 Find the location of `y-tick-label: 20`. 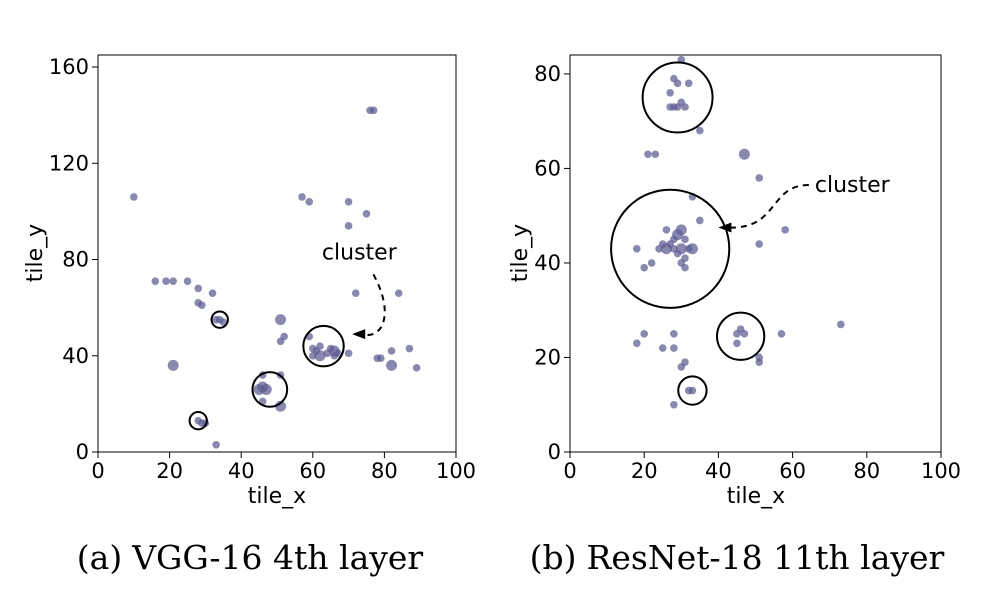

y-tick-label: 20 is located at coordinates (547, 357).